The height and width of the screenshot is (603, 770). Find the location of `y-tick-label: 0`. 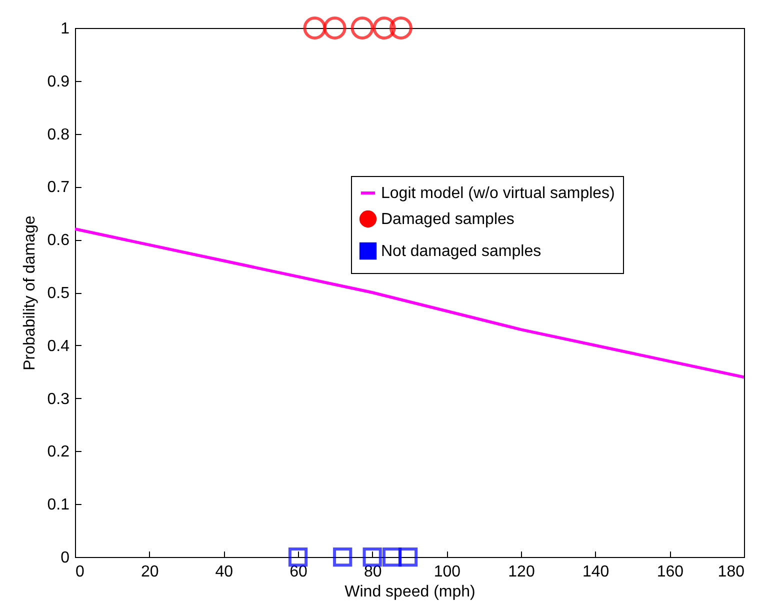

y-tick-label: 0 is located at coordinates (65, 558).